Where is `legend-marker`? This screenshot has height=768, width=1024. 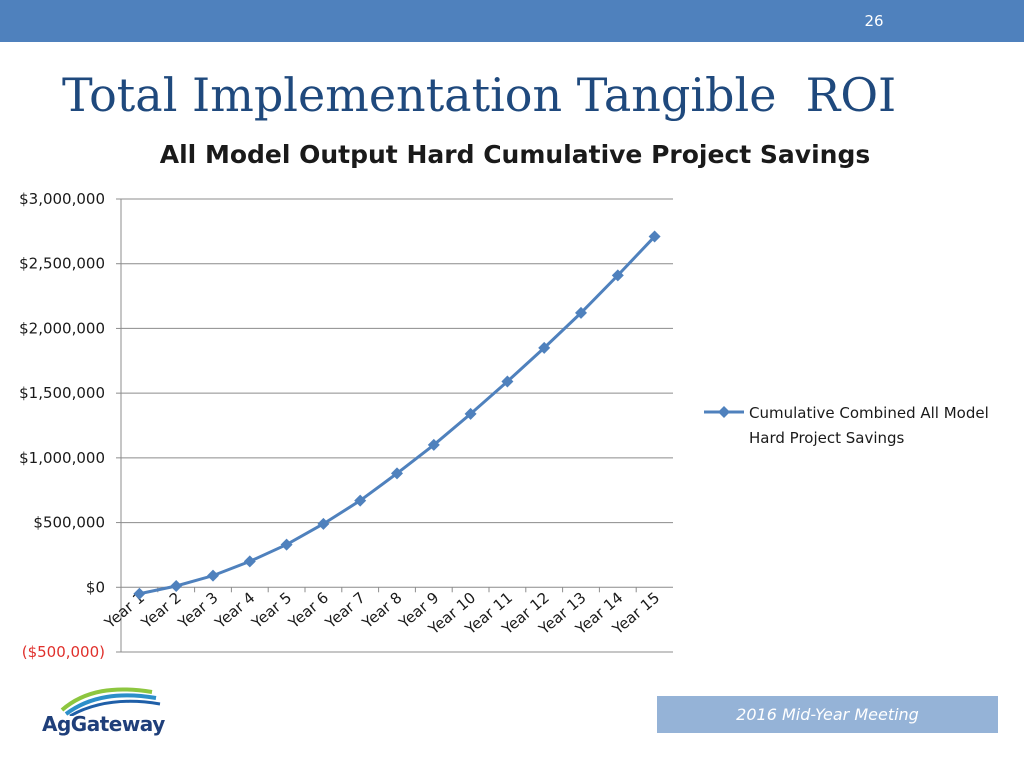
legend-marker is located at coordinates (724, 412).